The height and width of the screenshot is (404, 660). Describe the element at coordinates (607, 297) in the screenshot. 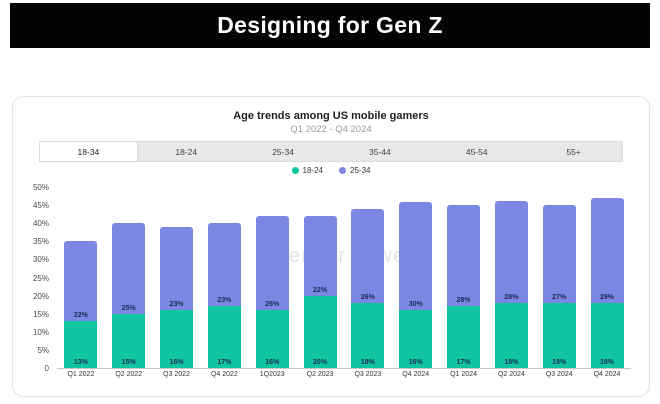

I see `bar-value-label: 29%` at that location.